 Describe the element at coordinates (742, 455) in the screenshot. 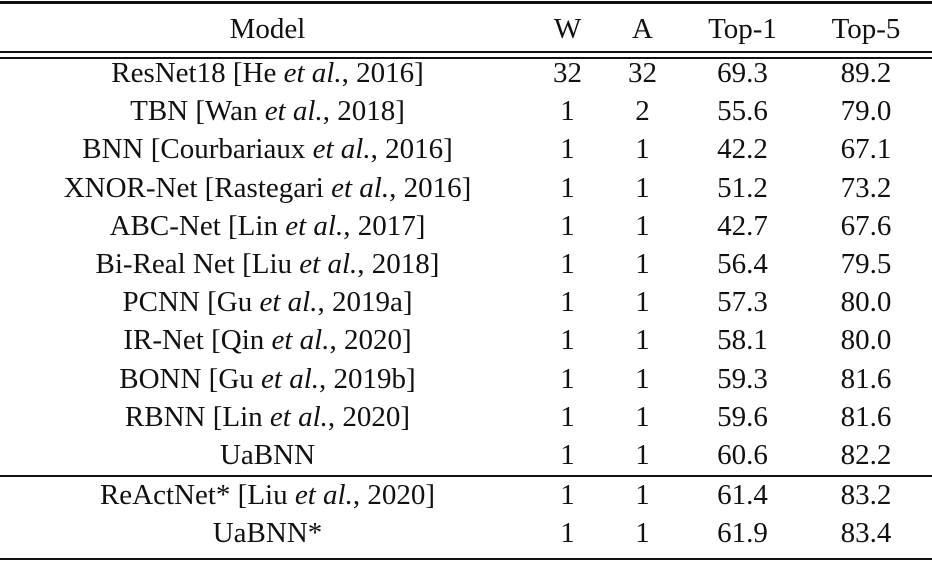

I see `value-cell: 60.6` at that location.